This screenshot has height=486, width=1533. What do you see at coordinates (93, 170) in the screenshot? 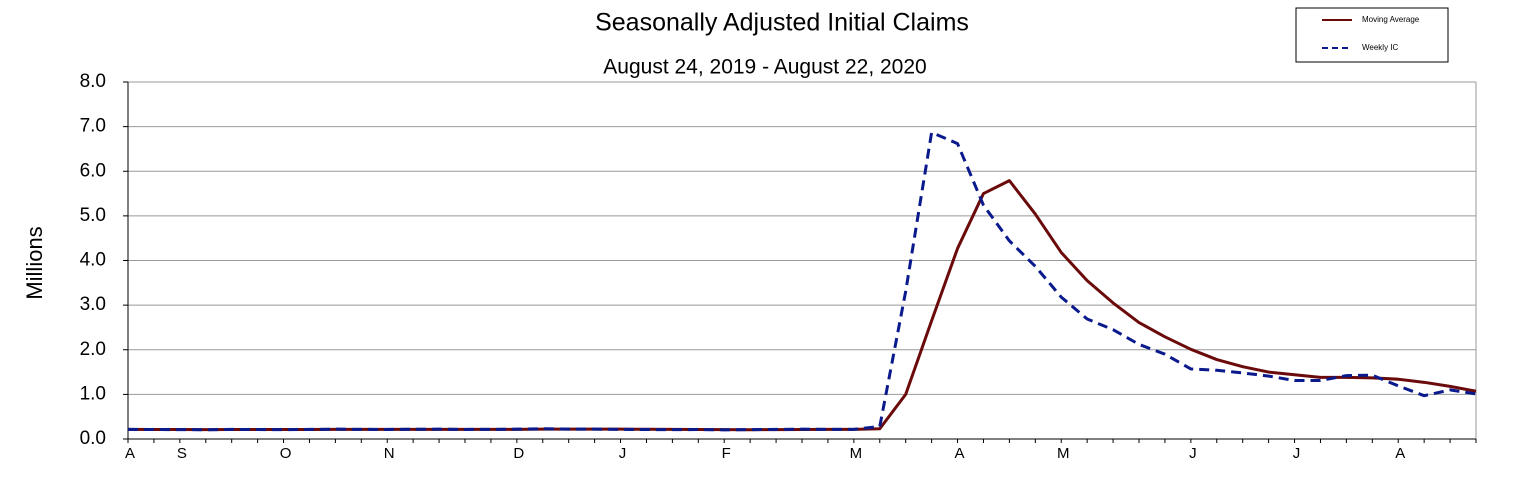
I see `y-tick-label: 6.0` at bounding box center [93, 170].